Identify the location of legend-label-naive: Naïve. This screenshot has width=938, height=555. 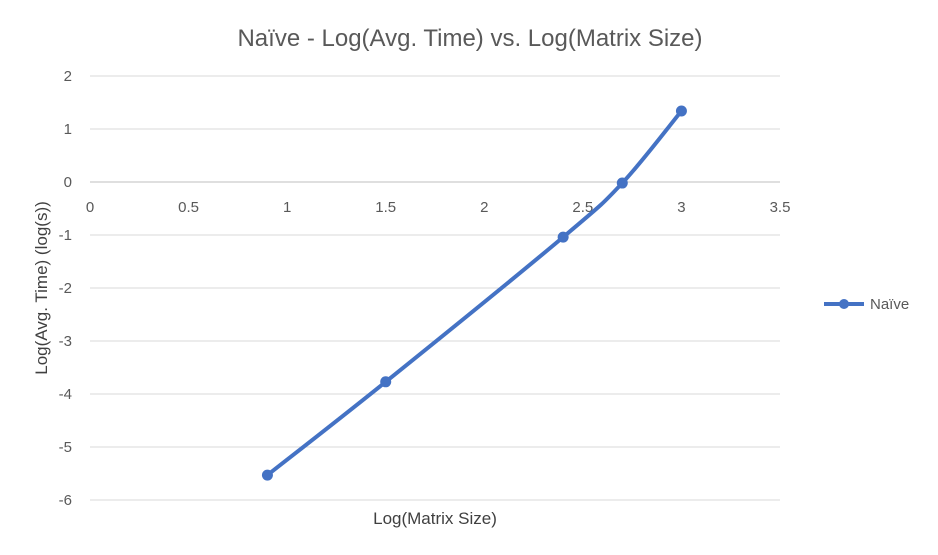
(889, 304).